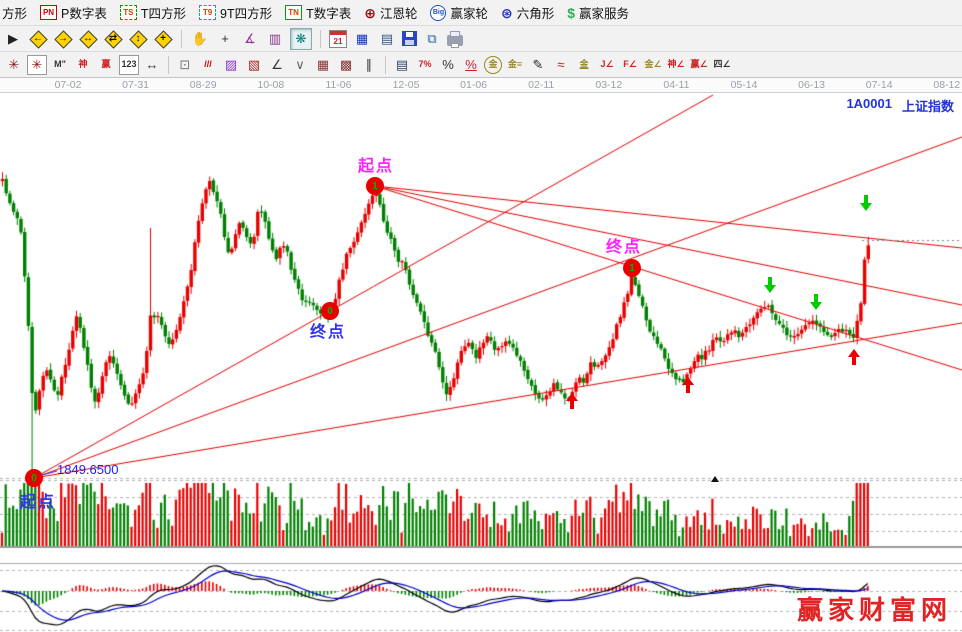 This screenshot has height=632, width=962. I want to click on nine-t-square-icon: T9, so click(207, 12).